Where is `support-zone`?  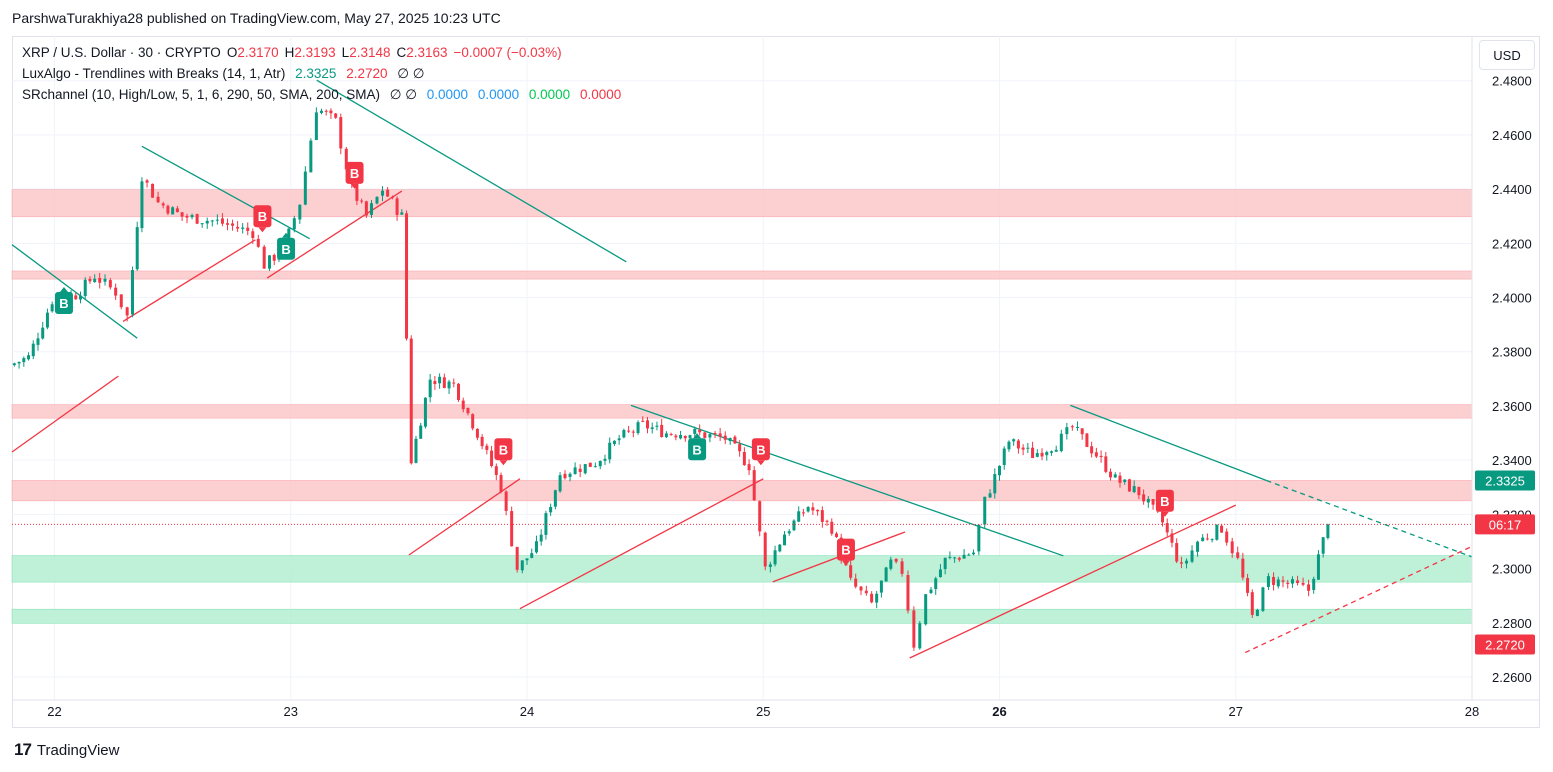 support-zone is located at coordinates (742, 569).